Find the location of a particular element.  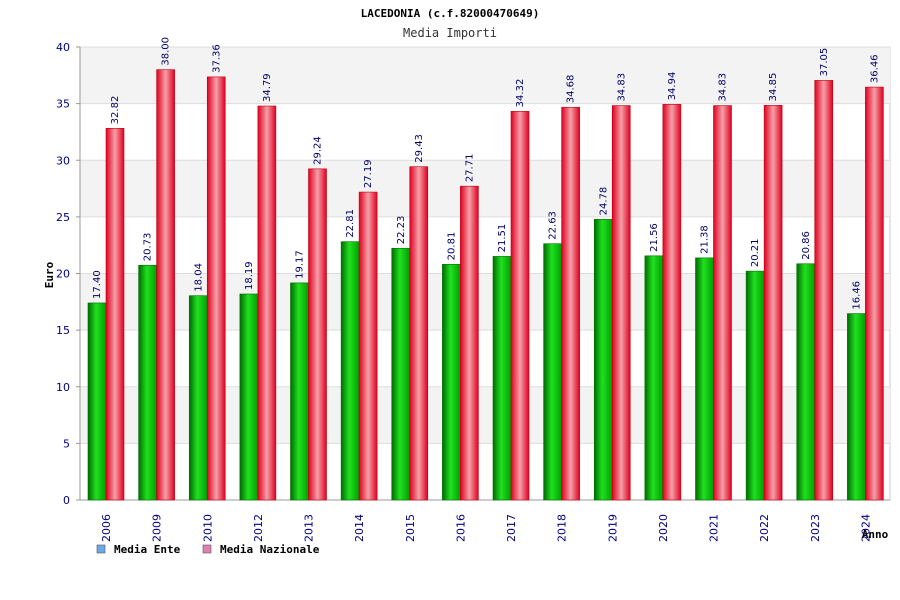

chart-title: LACEDONIA (c.f.82000470649) is located at coordinates (450, 13).